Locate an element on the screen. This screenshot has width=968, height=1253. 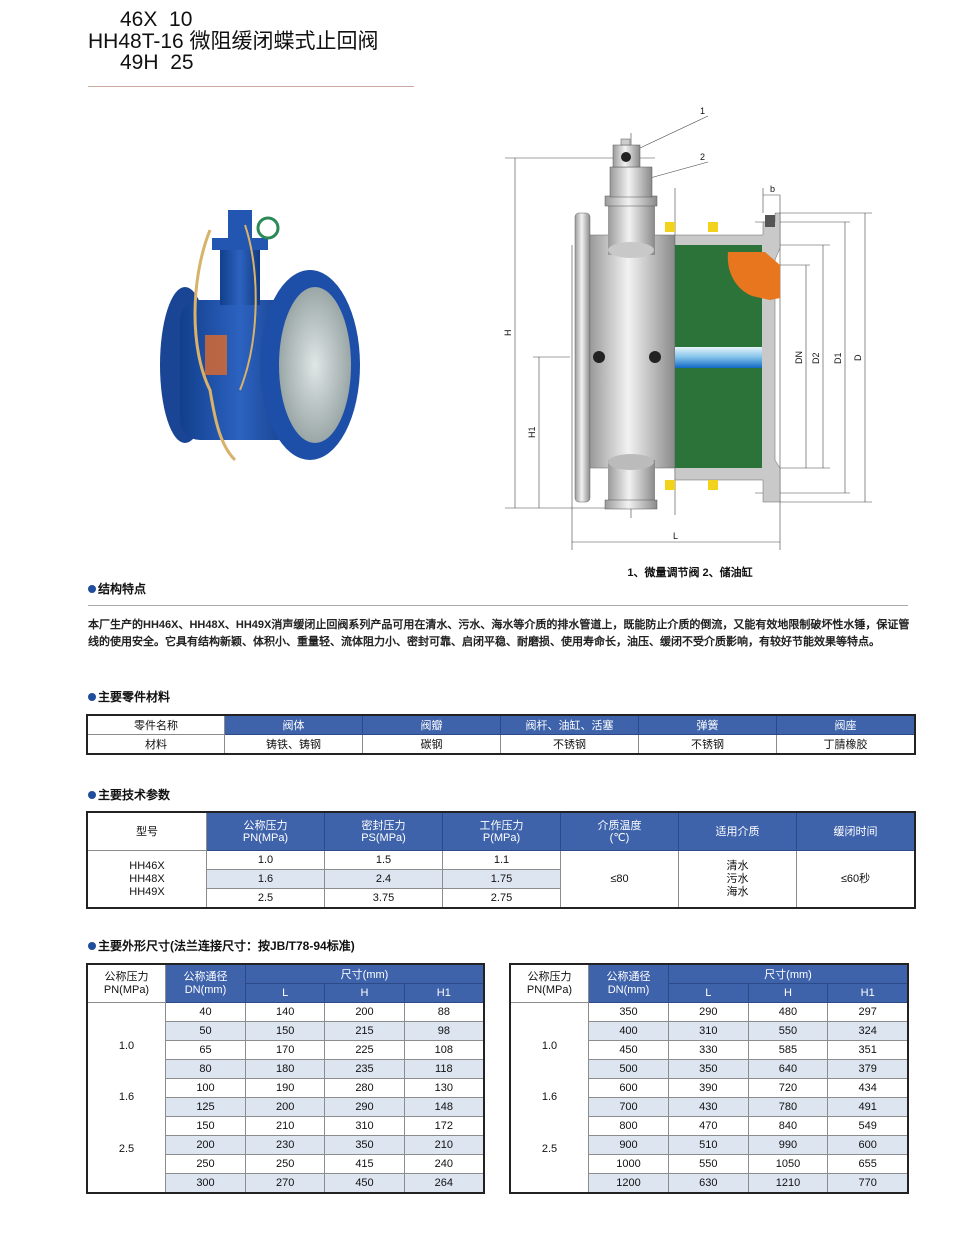
table-cell: 118 is located at coordinates (444, 1069).